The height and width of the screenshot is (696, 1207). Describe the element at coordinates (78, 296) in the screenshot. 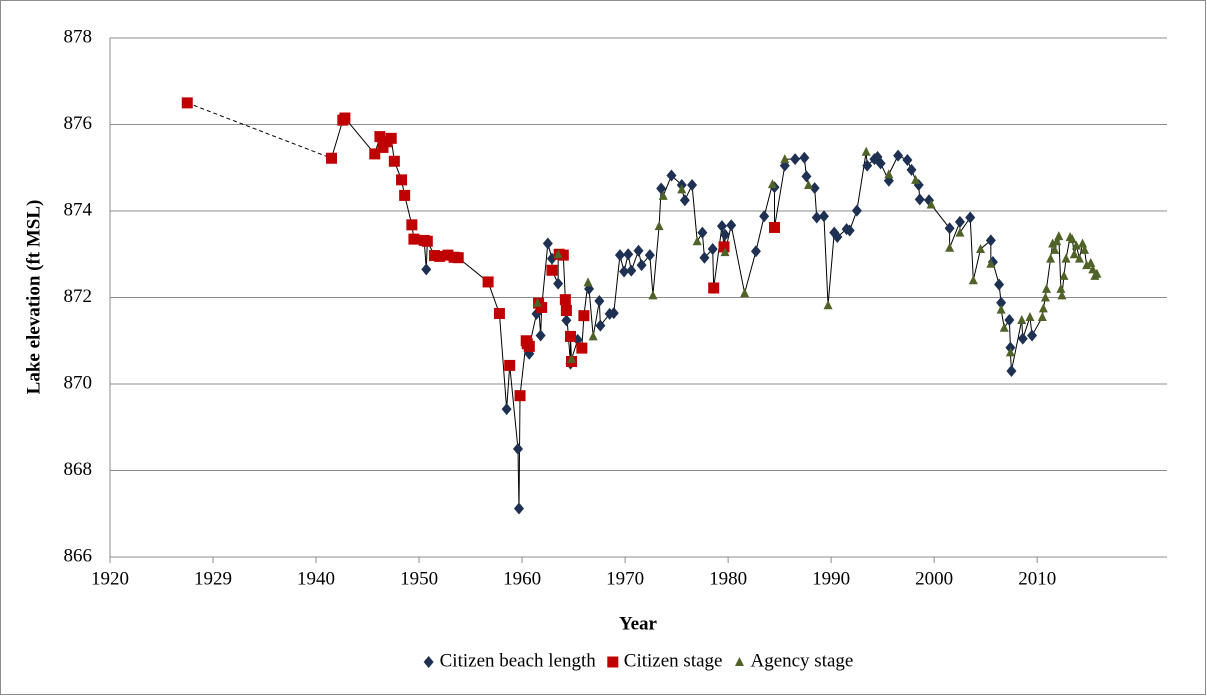

I see `y-tick-label: 872` at that location.